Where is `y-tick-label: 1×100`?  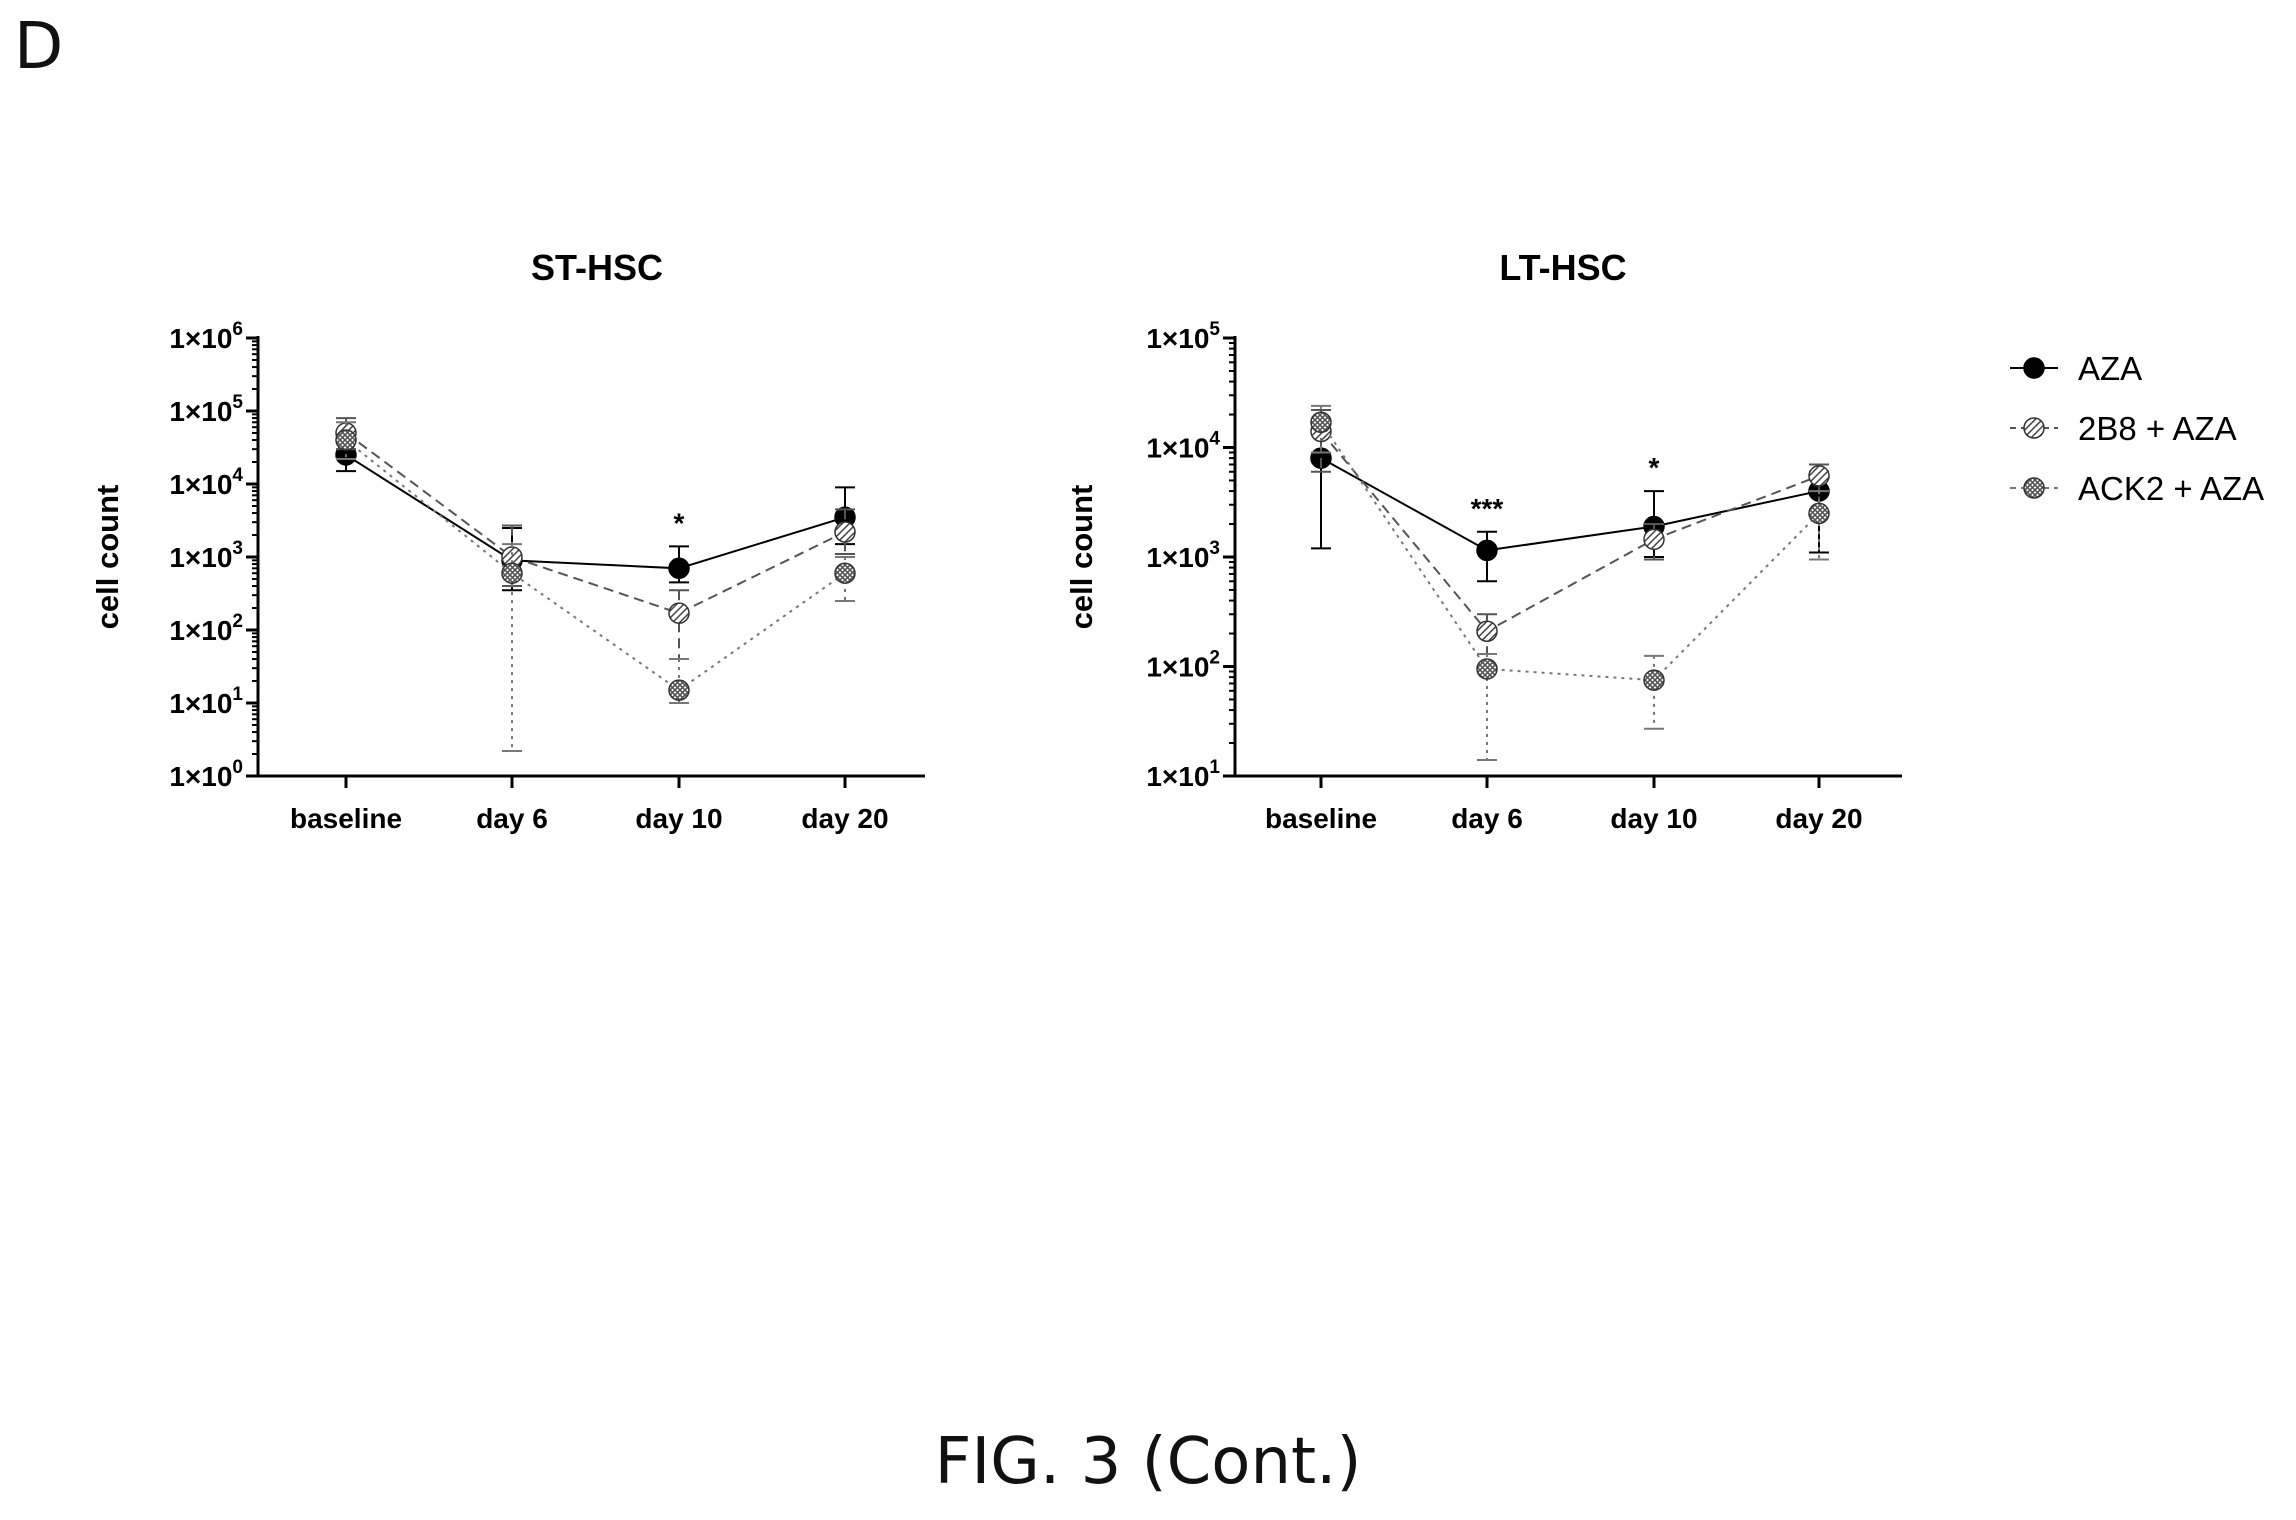
y-tick-label: 1×100 is located at coordinates (206, 774).